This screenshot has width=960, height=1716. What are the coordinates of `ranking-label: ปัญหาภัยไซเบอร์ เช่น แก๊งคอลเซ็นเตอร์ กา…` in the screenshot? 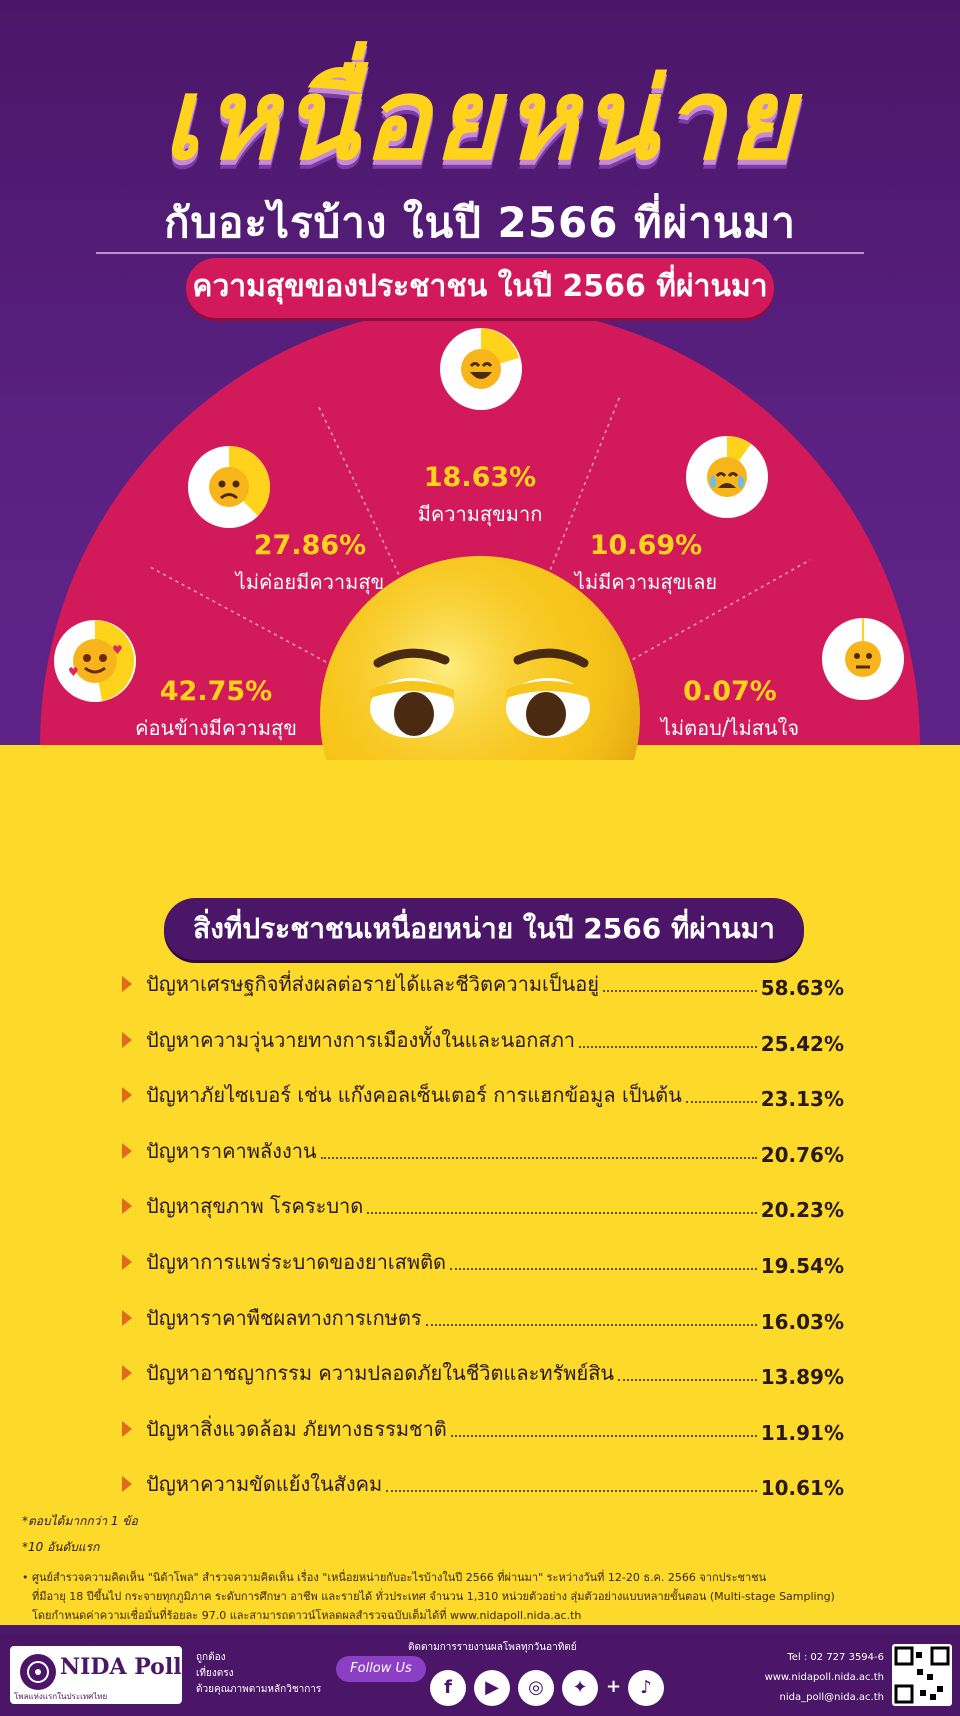 It's located at (414, 1095).